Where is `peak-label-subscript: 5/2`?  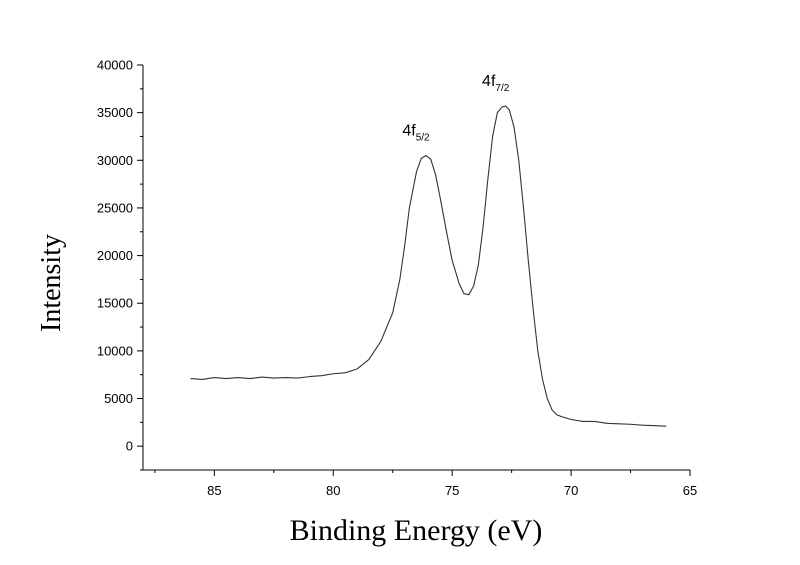 peak-label-subscript: 5/2 is located at coordinates (423, 138).